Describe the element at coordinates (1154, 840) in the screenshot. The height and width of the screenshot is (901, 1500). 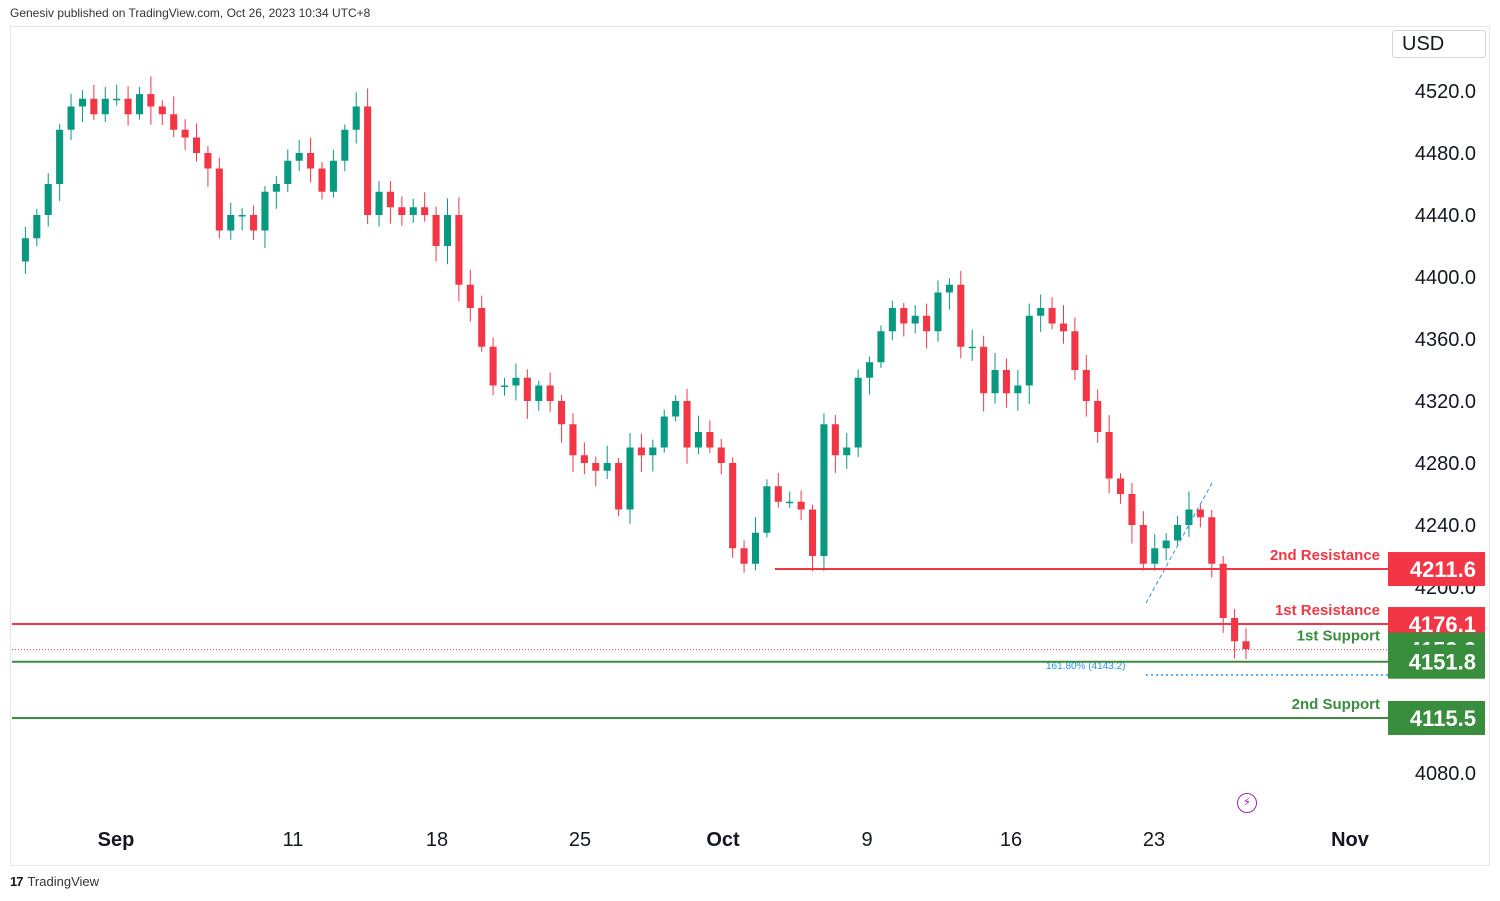
I see `x-tick-label: 23` at that location.